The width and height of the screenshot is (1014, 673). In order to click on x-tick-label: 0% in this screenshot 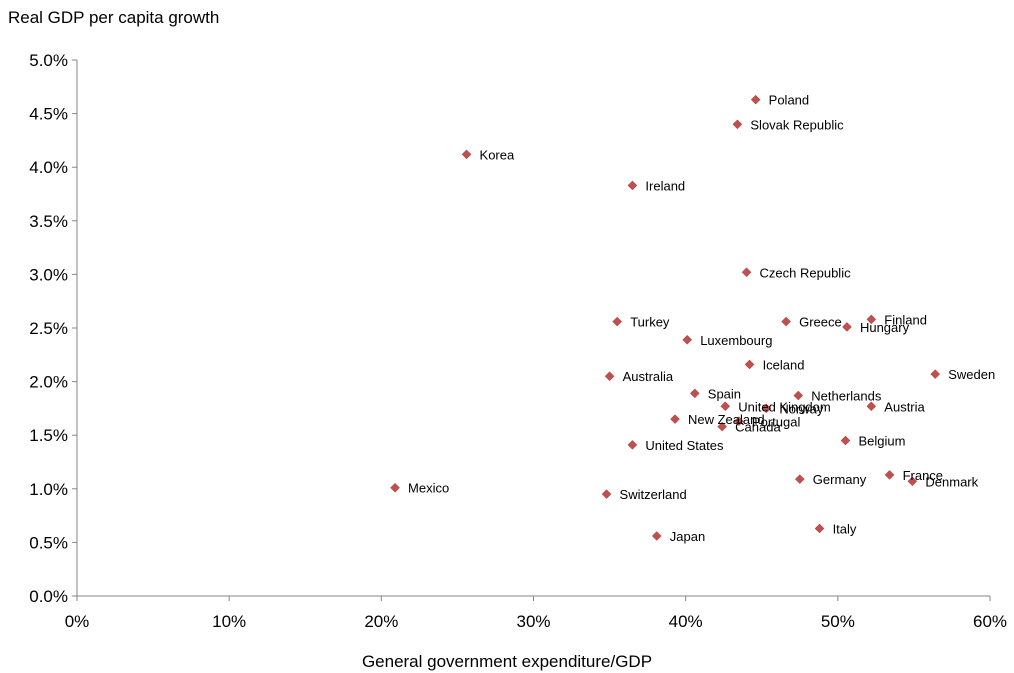, I will do `click(77, 621)`.